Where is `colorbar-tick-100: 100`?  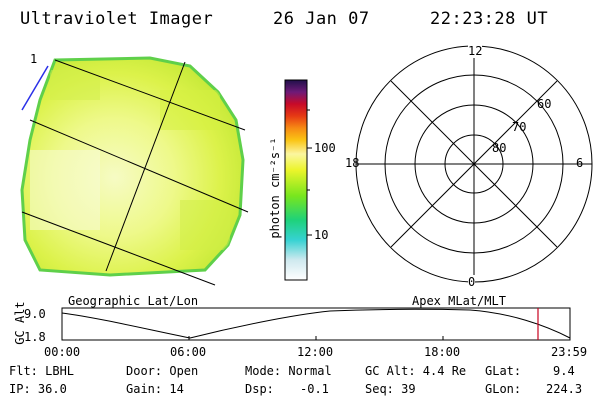
colorbar-tick-100: 100 is located at coordinates (325, 148).